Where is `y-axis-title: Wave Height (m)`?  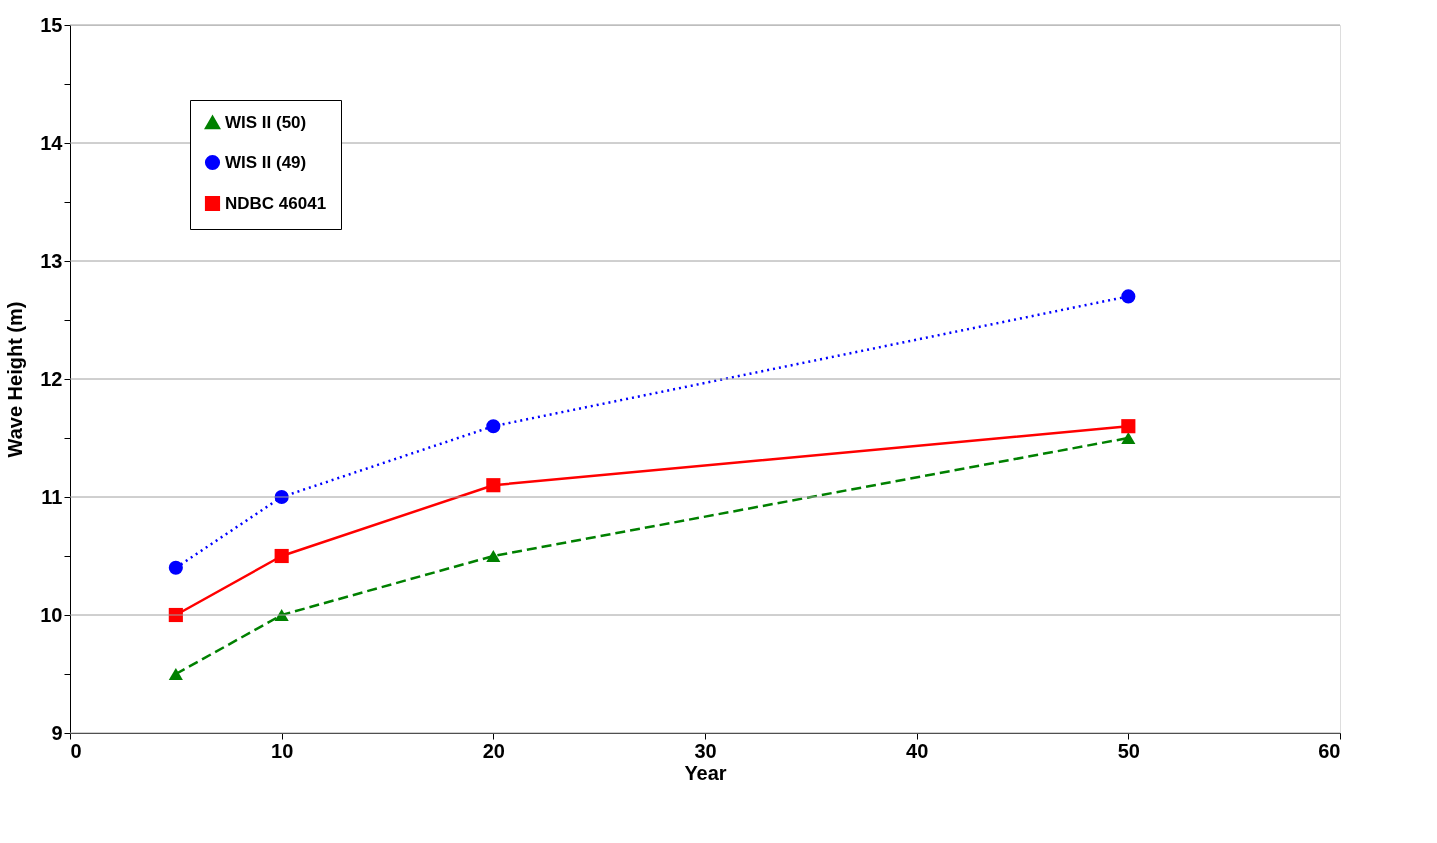 y-axis-title: Wave Height (m) is located at coordinates (15, 379).